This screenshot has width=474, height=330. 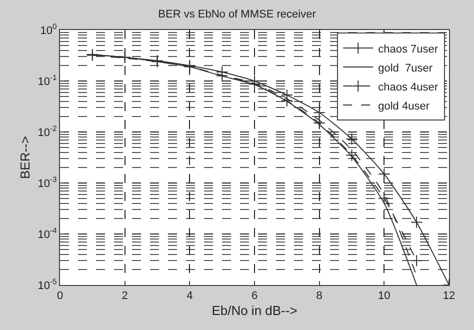 What do you see at coordinates (125, 296) in the screenshot?
I see `x-tick-label: 2` at bounding box center [125, 296].